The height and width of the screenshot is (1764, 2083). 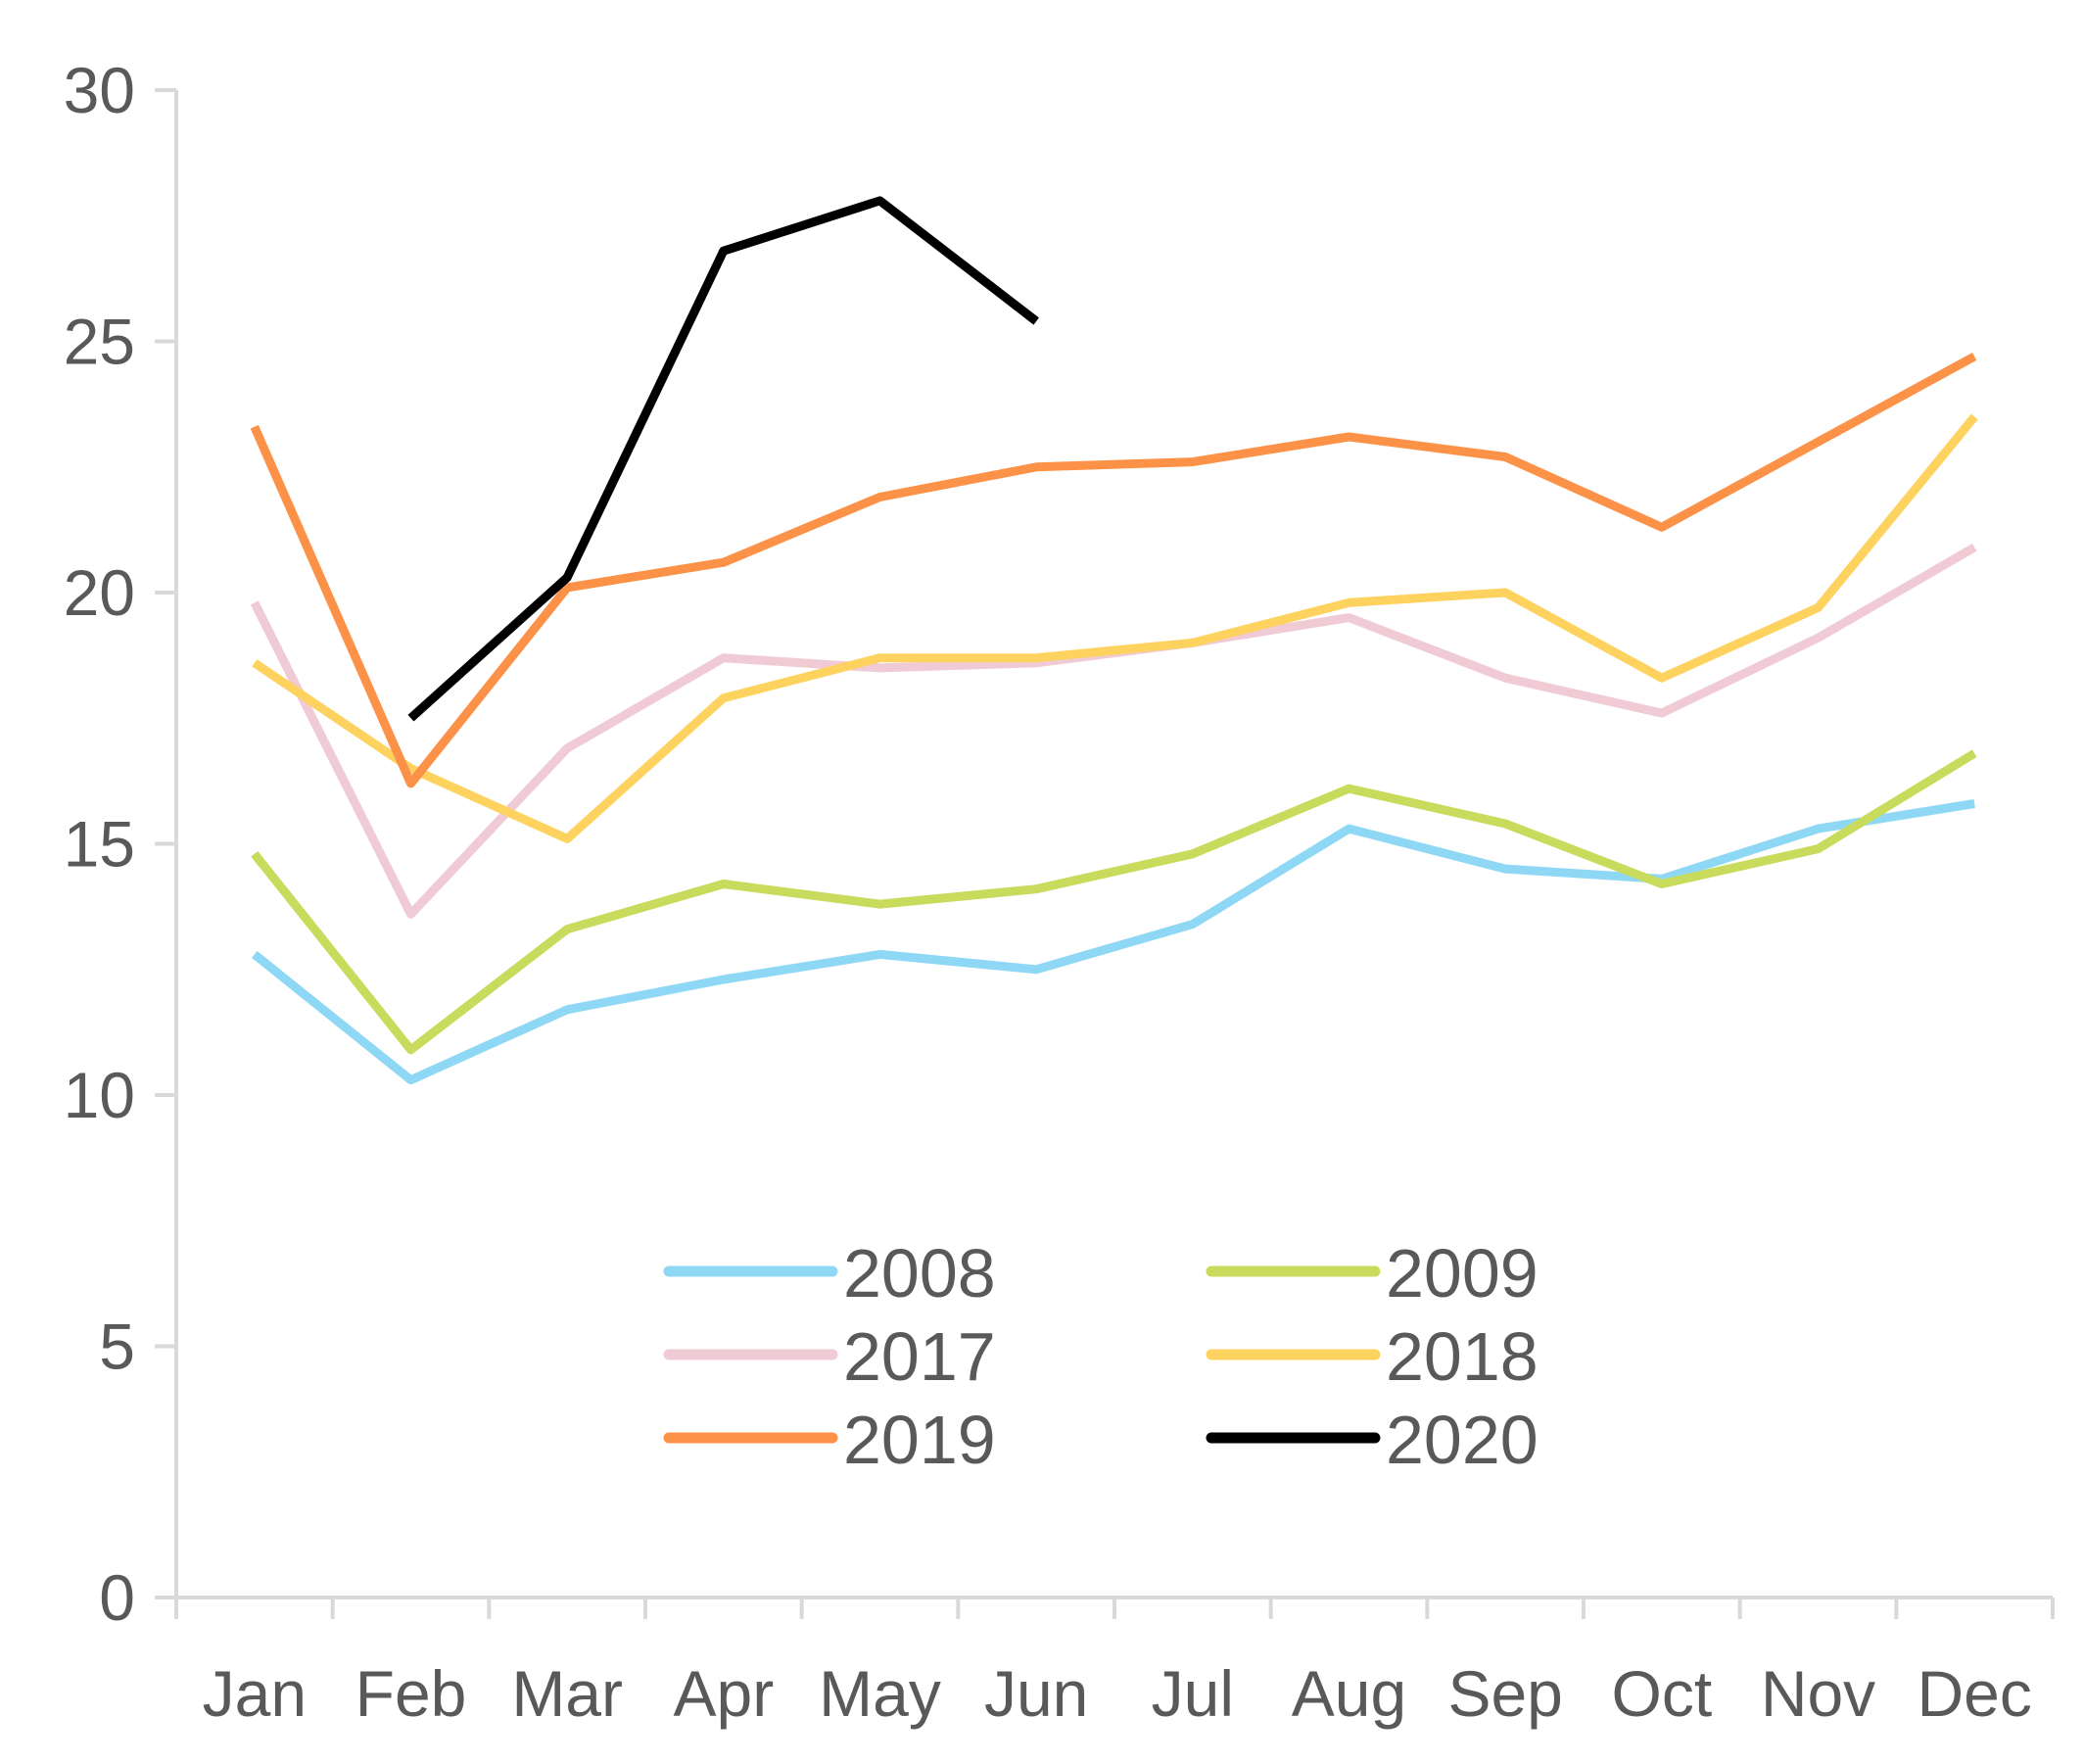 I want to click on x-tick-label: Aug, so click(x=1349, y=1693).